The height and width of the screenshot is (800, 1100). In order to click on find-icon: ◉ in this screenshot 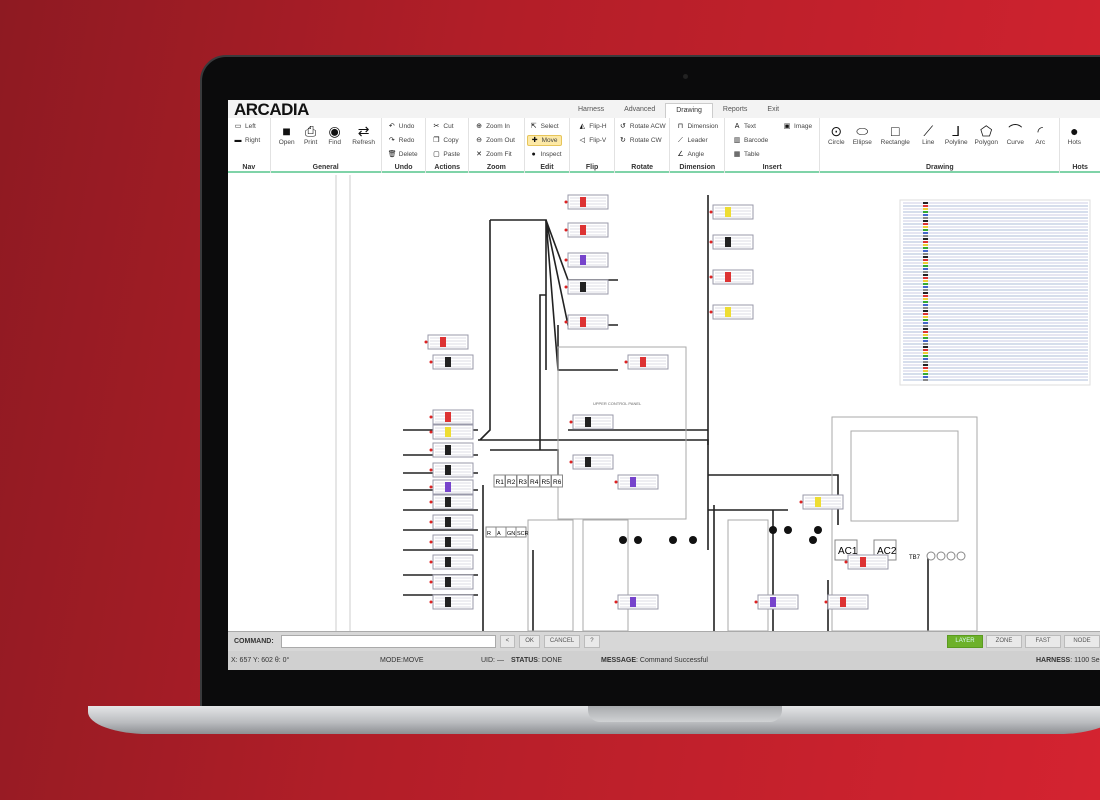, I will do `click(334, 131)`.